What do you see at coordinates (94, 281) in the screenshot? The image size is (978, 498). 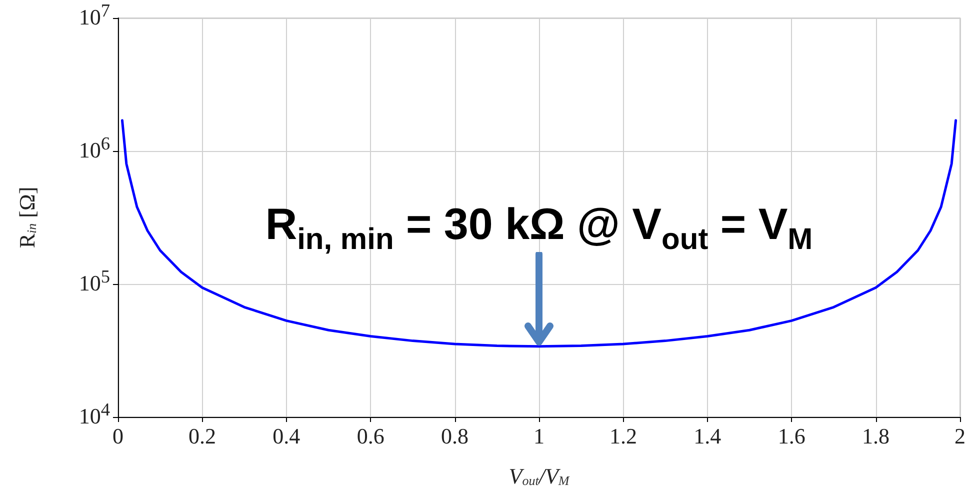 I see `y-tick-label: 10$^{5}$` at bounding box center [94, 281].